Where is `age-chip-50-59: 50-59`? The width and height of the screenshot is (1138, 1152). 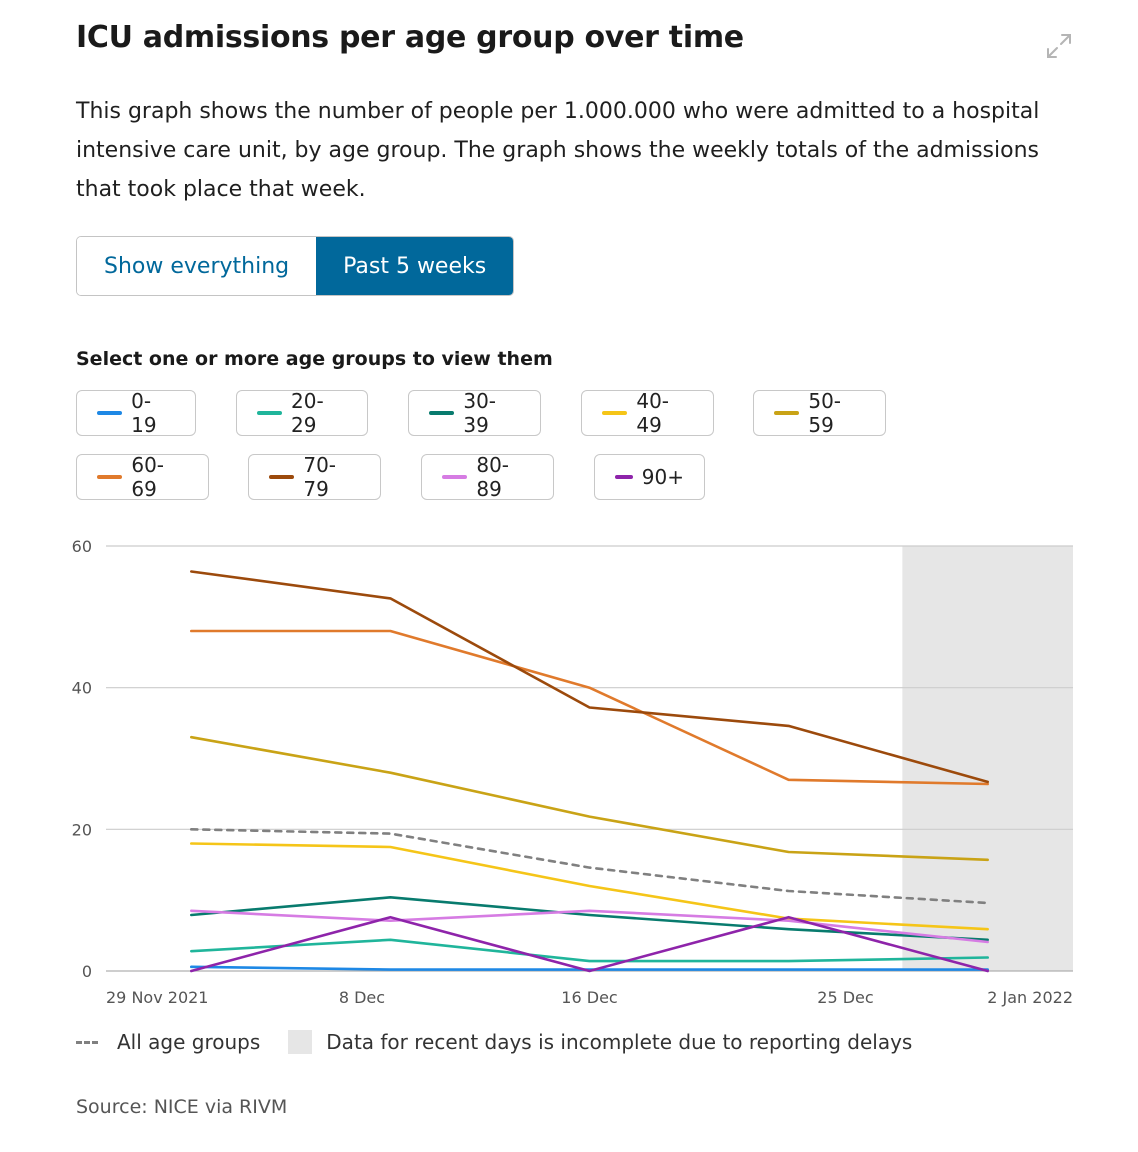
age-chip-50-59: 50-59 is located at coordinates (819, 413).